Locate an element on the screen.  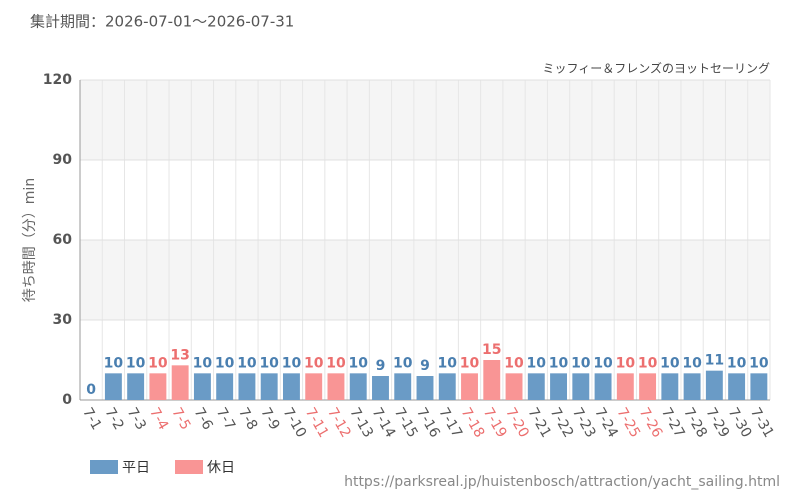
data-label: 0 is located at coordinates (91, 390).